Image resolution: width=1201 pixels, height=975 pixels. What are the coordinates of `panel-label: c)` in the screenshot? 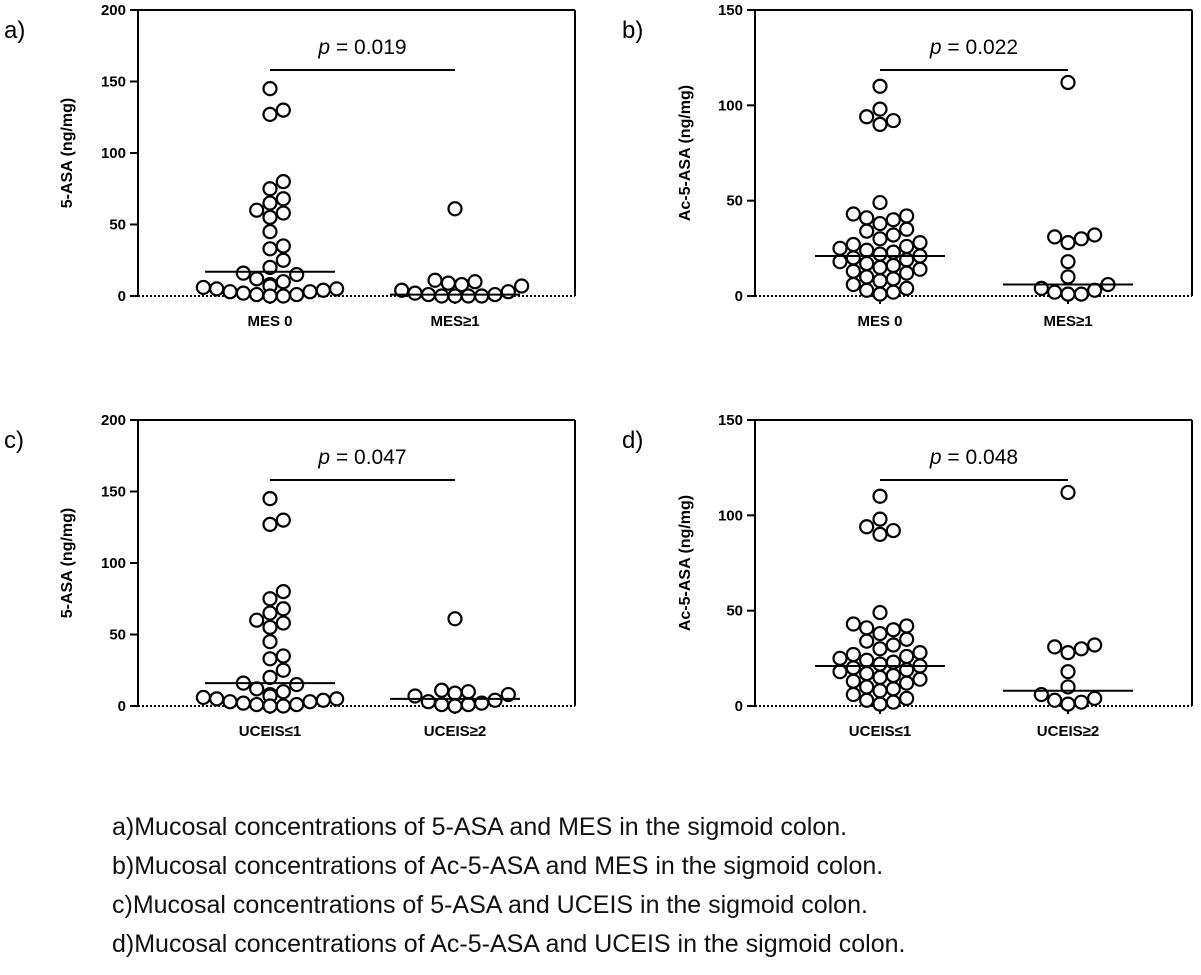 It's located at (14, 440).